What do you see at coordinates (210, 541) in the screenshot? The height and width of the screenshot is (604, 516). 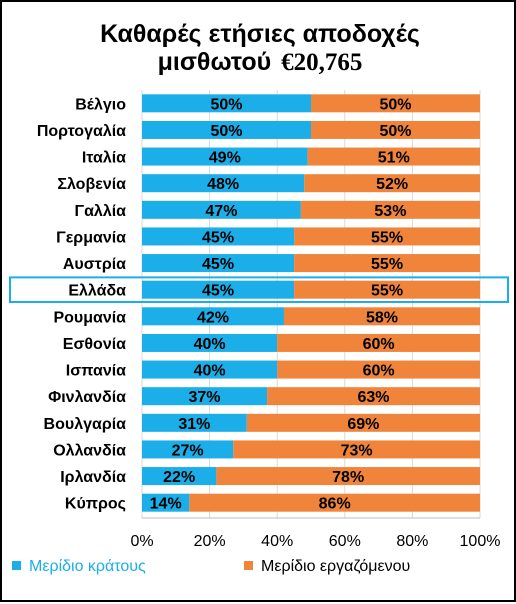 I see `x-tick-label: 20%` at bounding box center [210, 541].